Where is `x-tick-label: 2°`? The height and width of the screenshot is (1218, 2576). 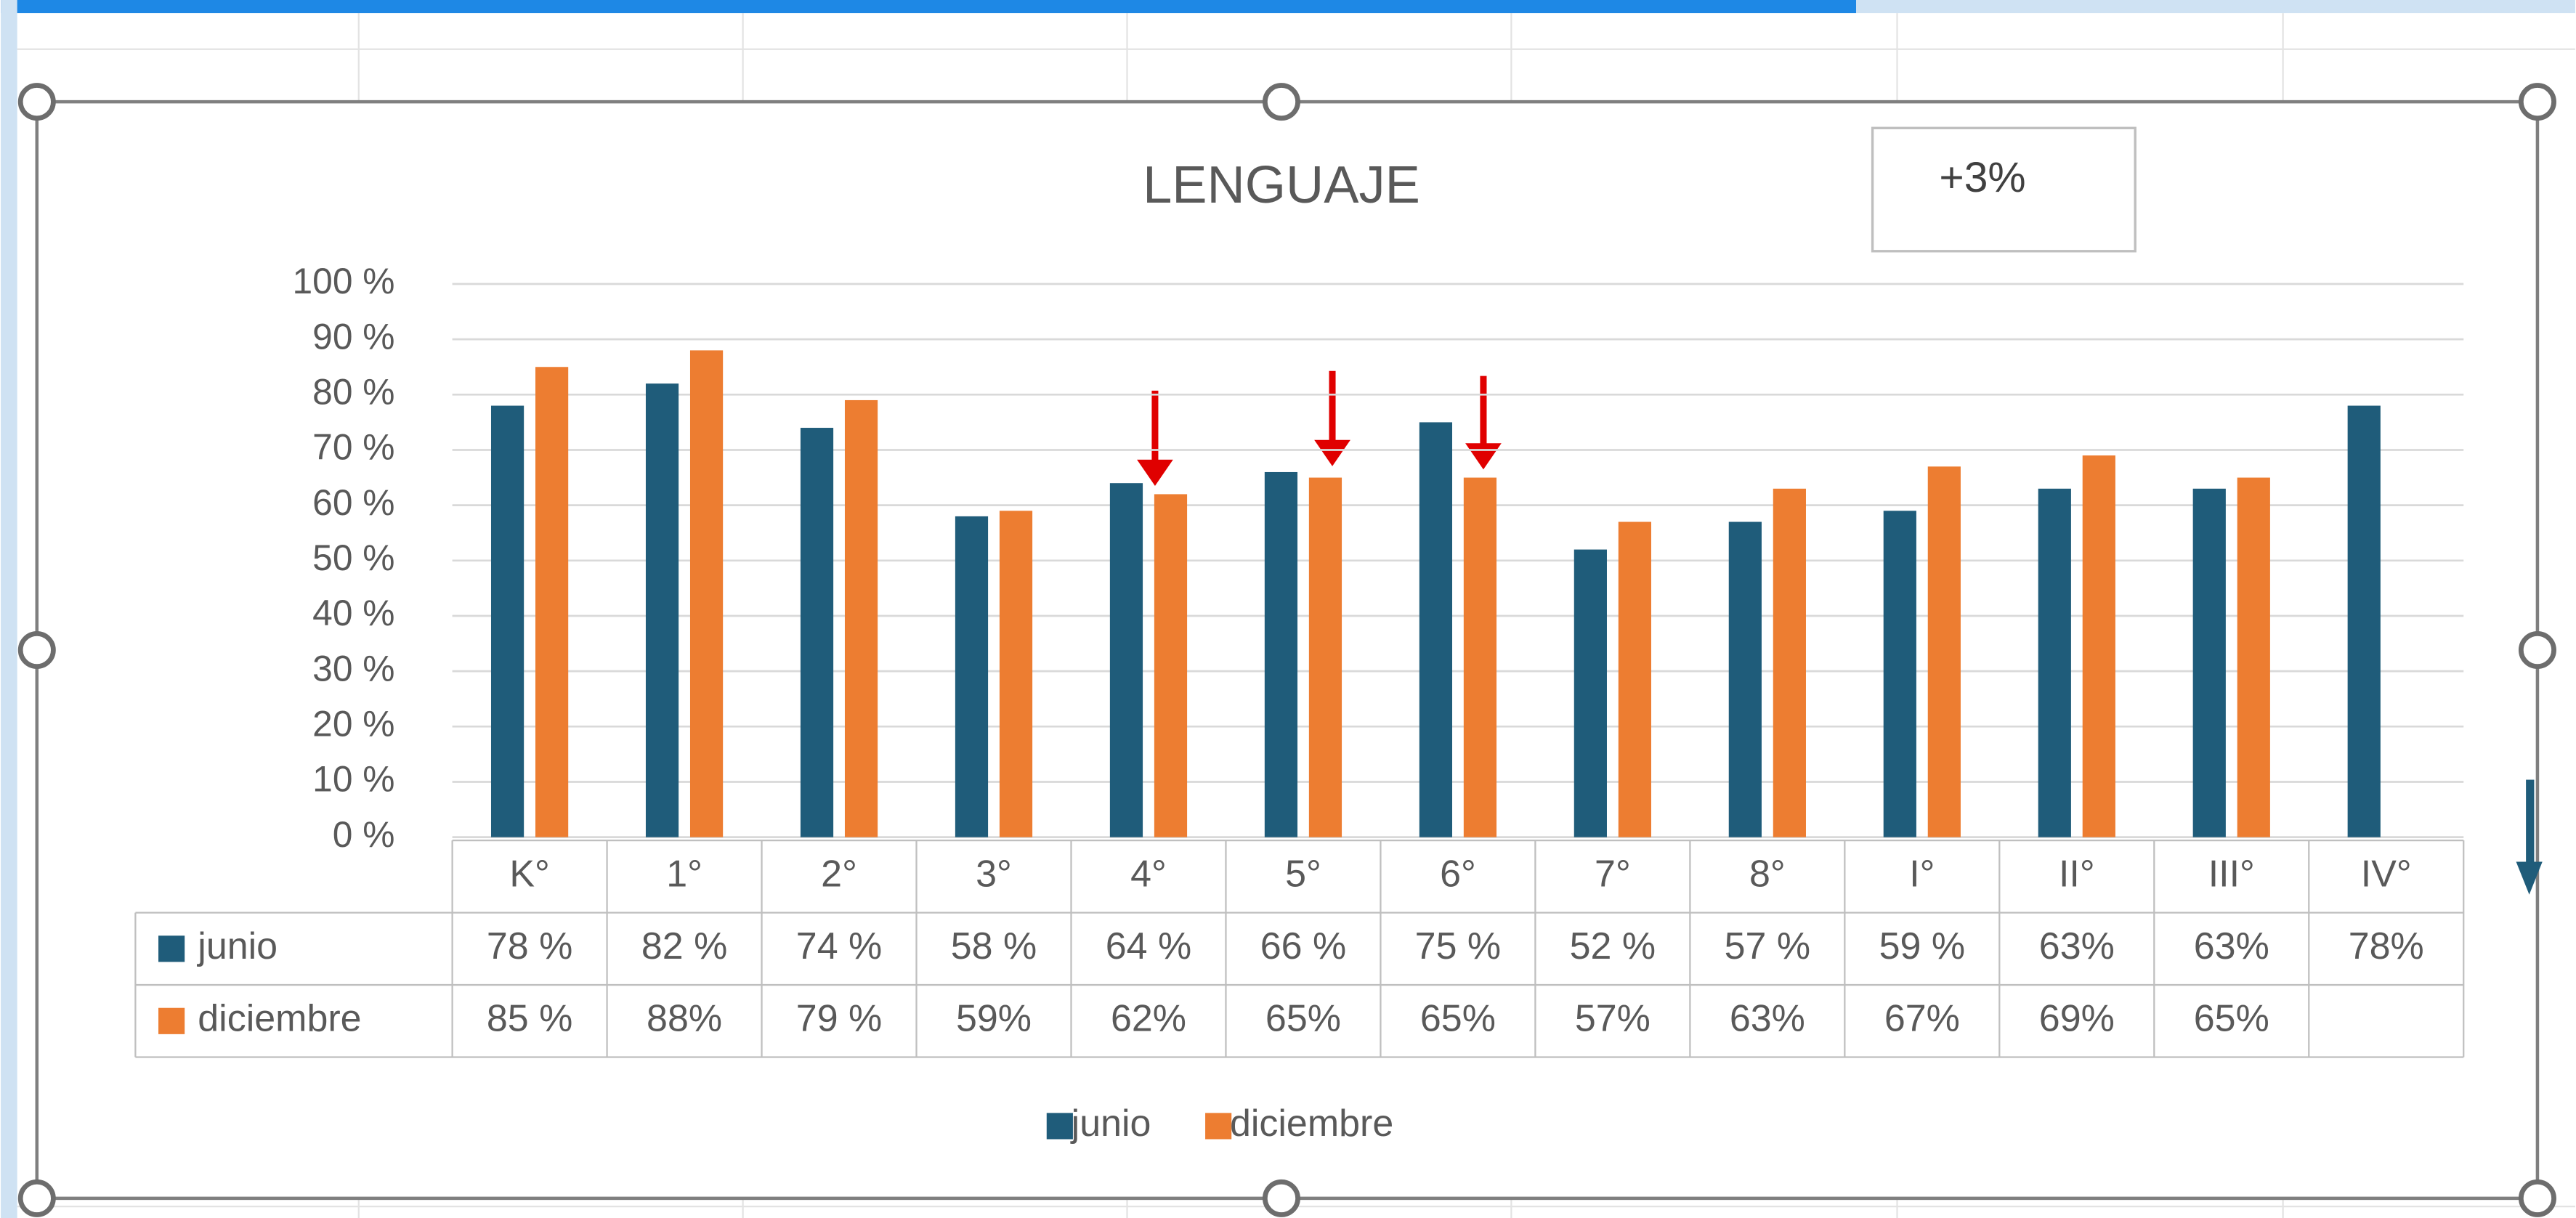
x-tick-label: 2° is located at coordinates (839, 874).